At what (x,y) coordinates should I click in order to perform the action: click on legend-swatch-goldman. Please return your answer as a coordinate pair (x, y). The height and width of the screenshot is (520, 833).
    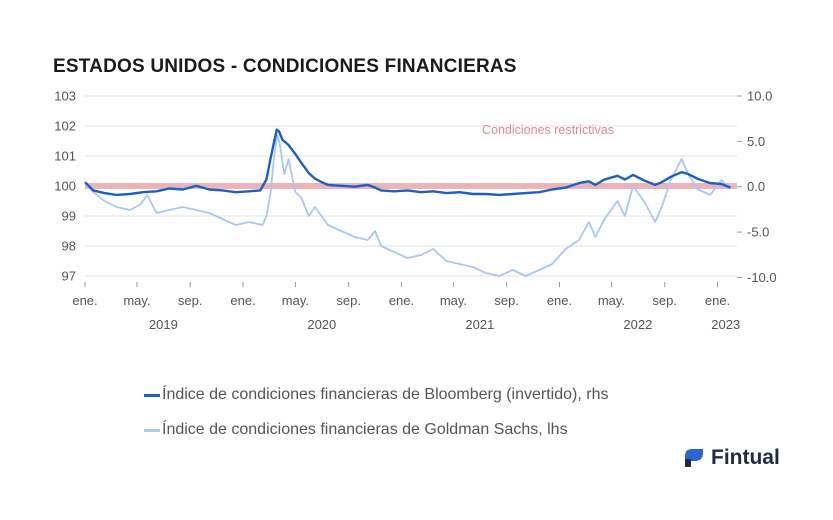
    Looking at the image, I should click on (152, 430).